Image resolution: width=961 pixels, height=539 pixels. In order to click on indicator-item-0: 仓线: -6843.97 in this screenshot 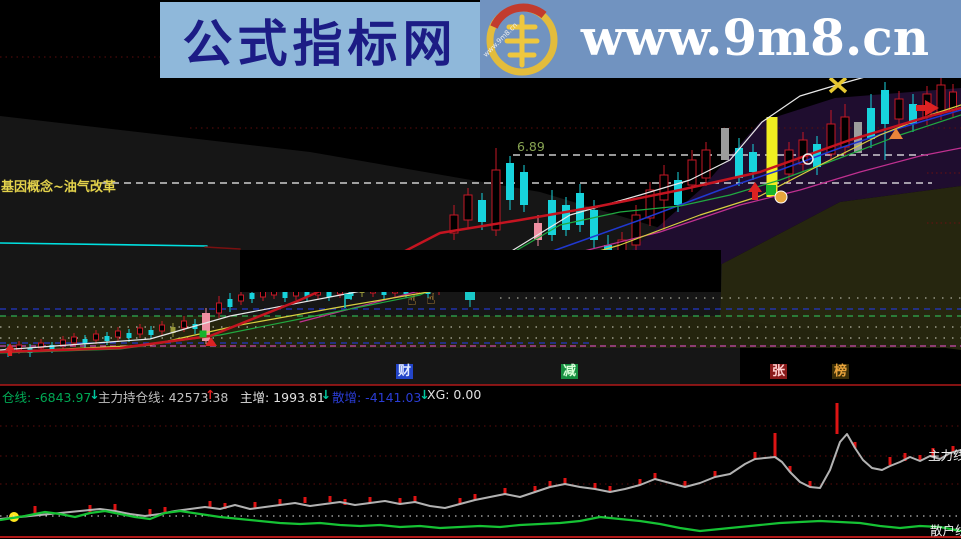, I will do `click(47, 397)`.